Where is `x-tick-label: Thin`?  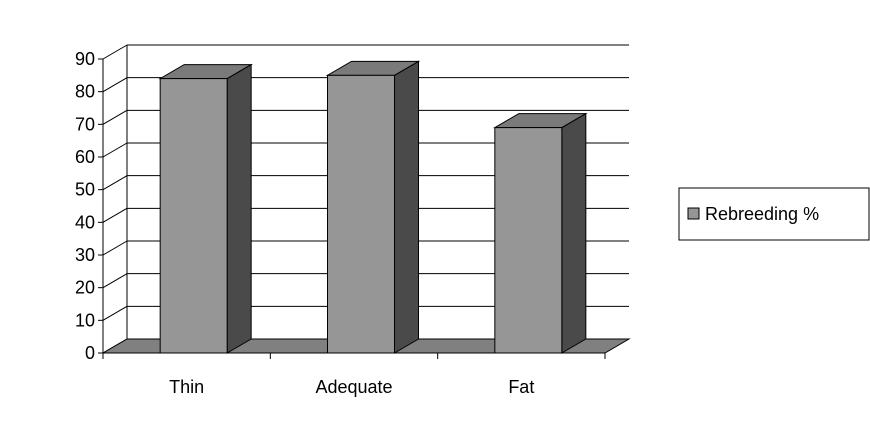
x-tick-label: Thin is located at coordinates (186, 387).